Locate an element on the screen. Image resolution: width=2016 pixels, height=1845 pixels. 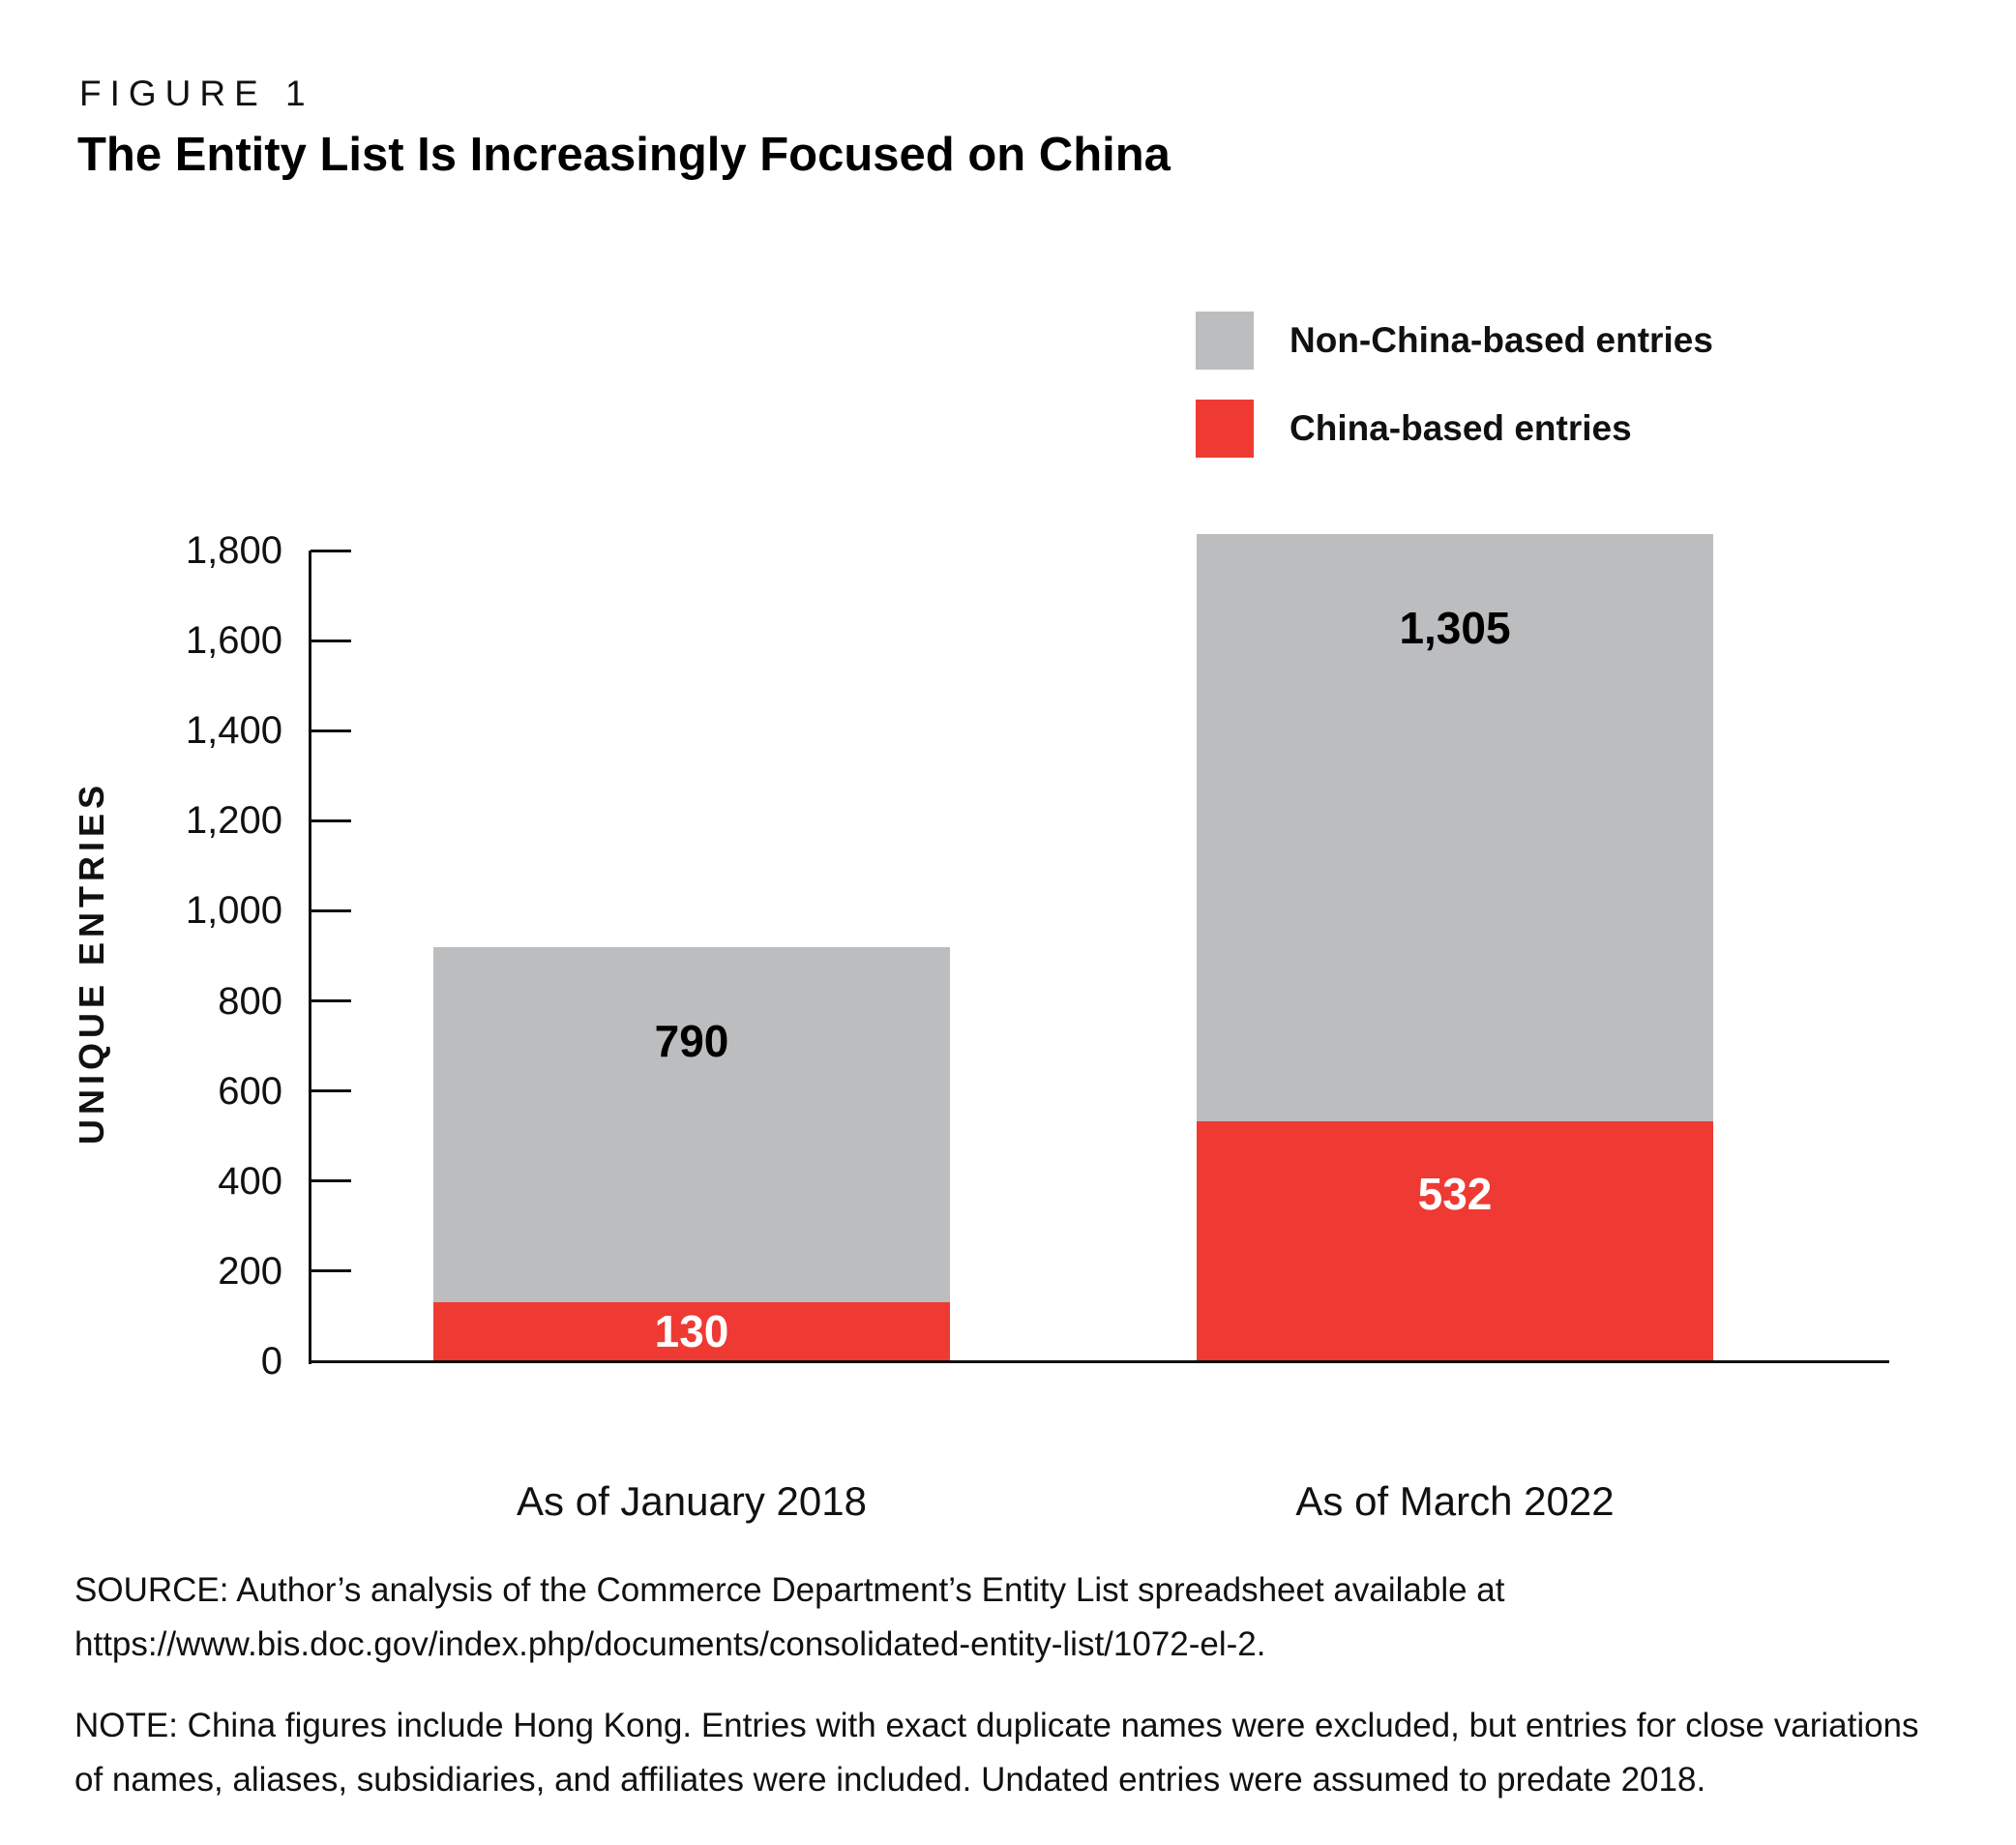
bar-segment-china: 130 is located at coordinates (691, 1331).